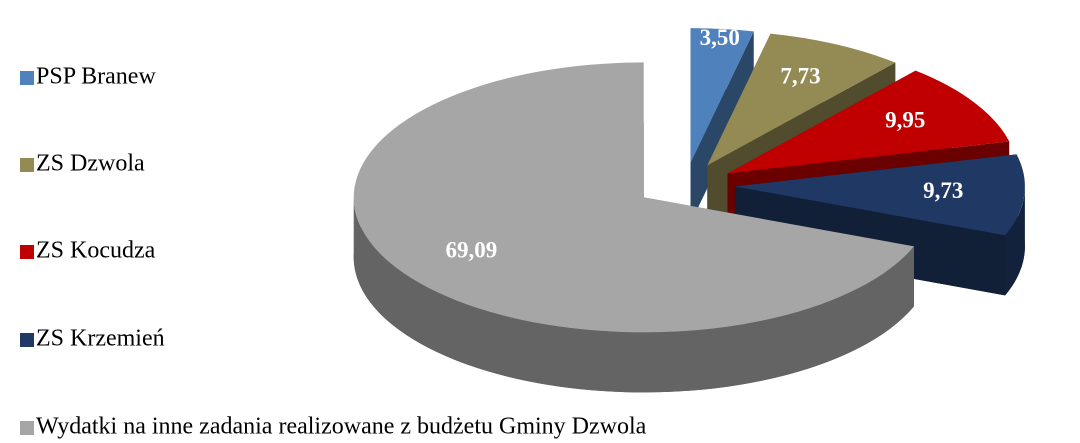  I want to click on slice-side, so click(1015, 241).